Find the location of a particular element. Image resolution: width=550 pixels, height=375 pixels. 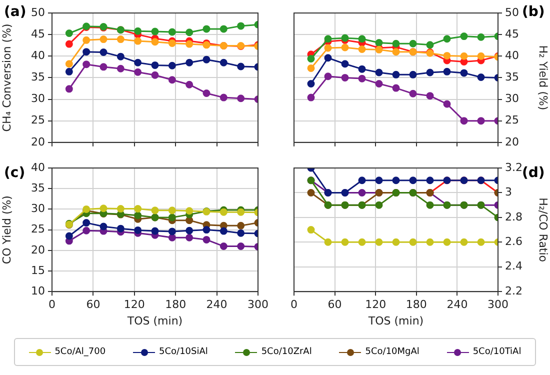

y-axis-title: H₂ Yield (%) is located at coordinates (543, 77).